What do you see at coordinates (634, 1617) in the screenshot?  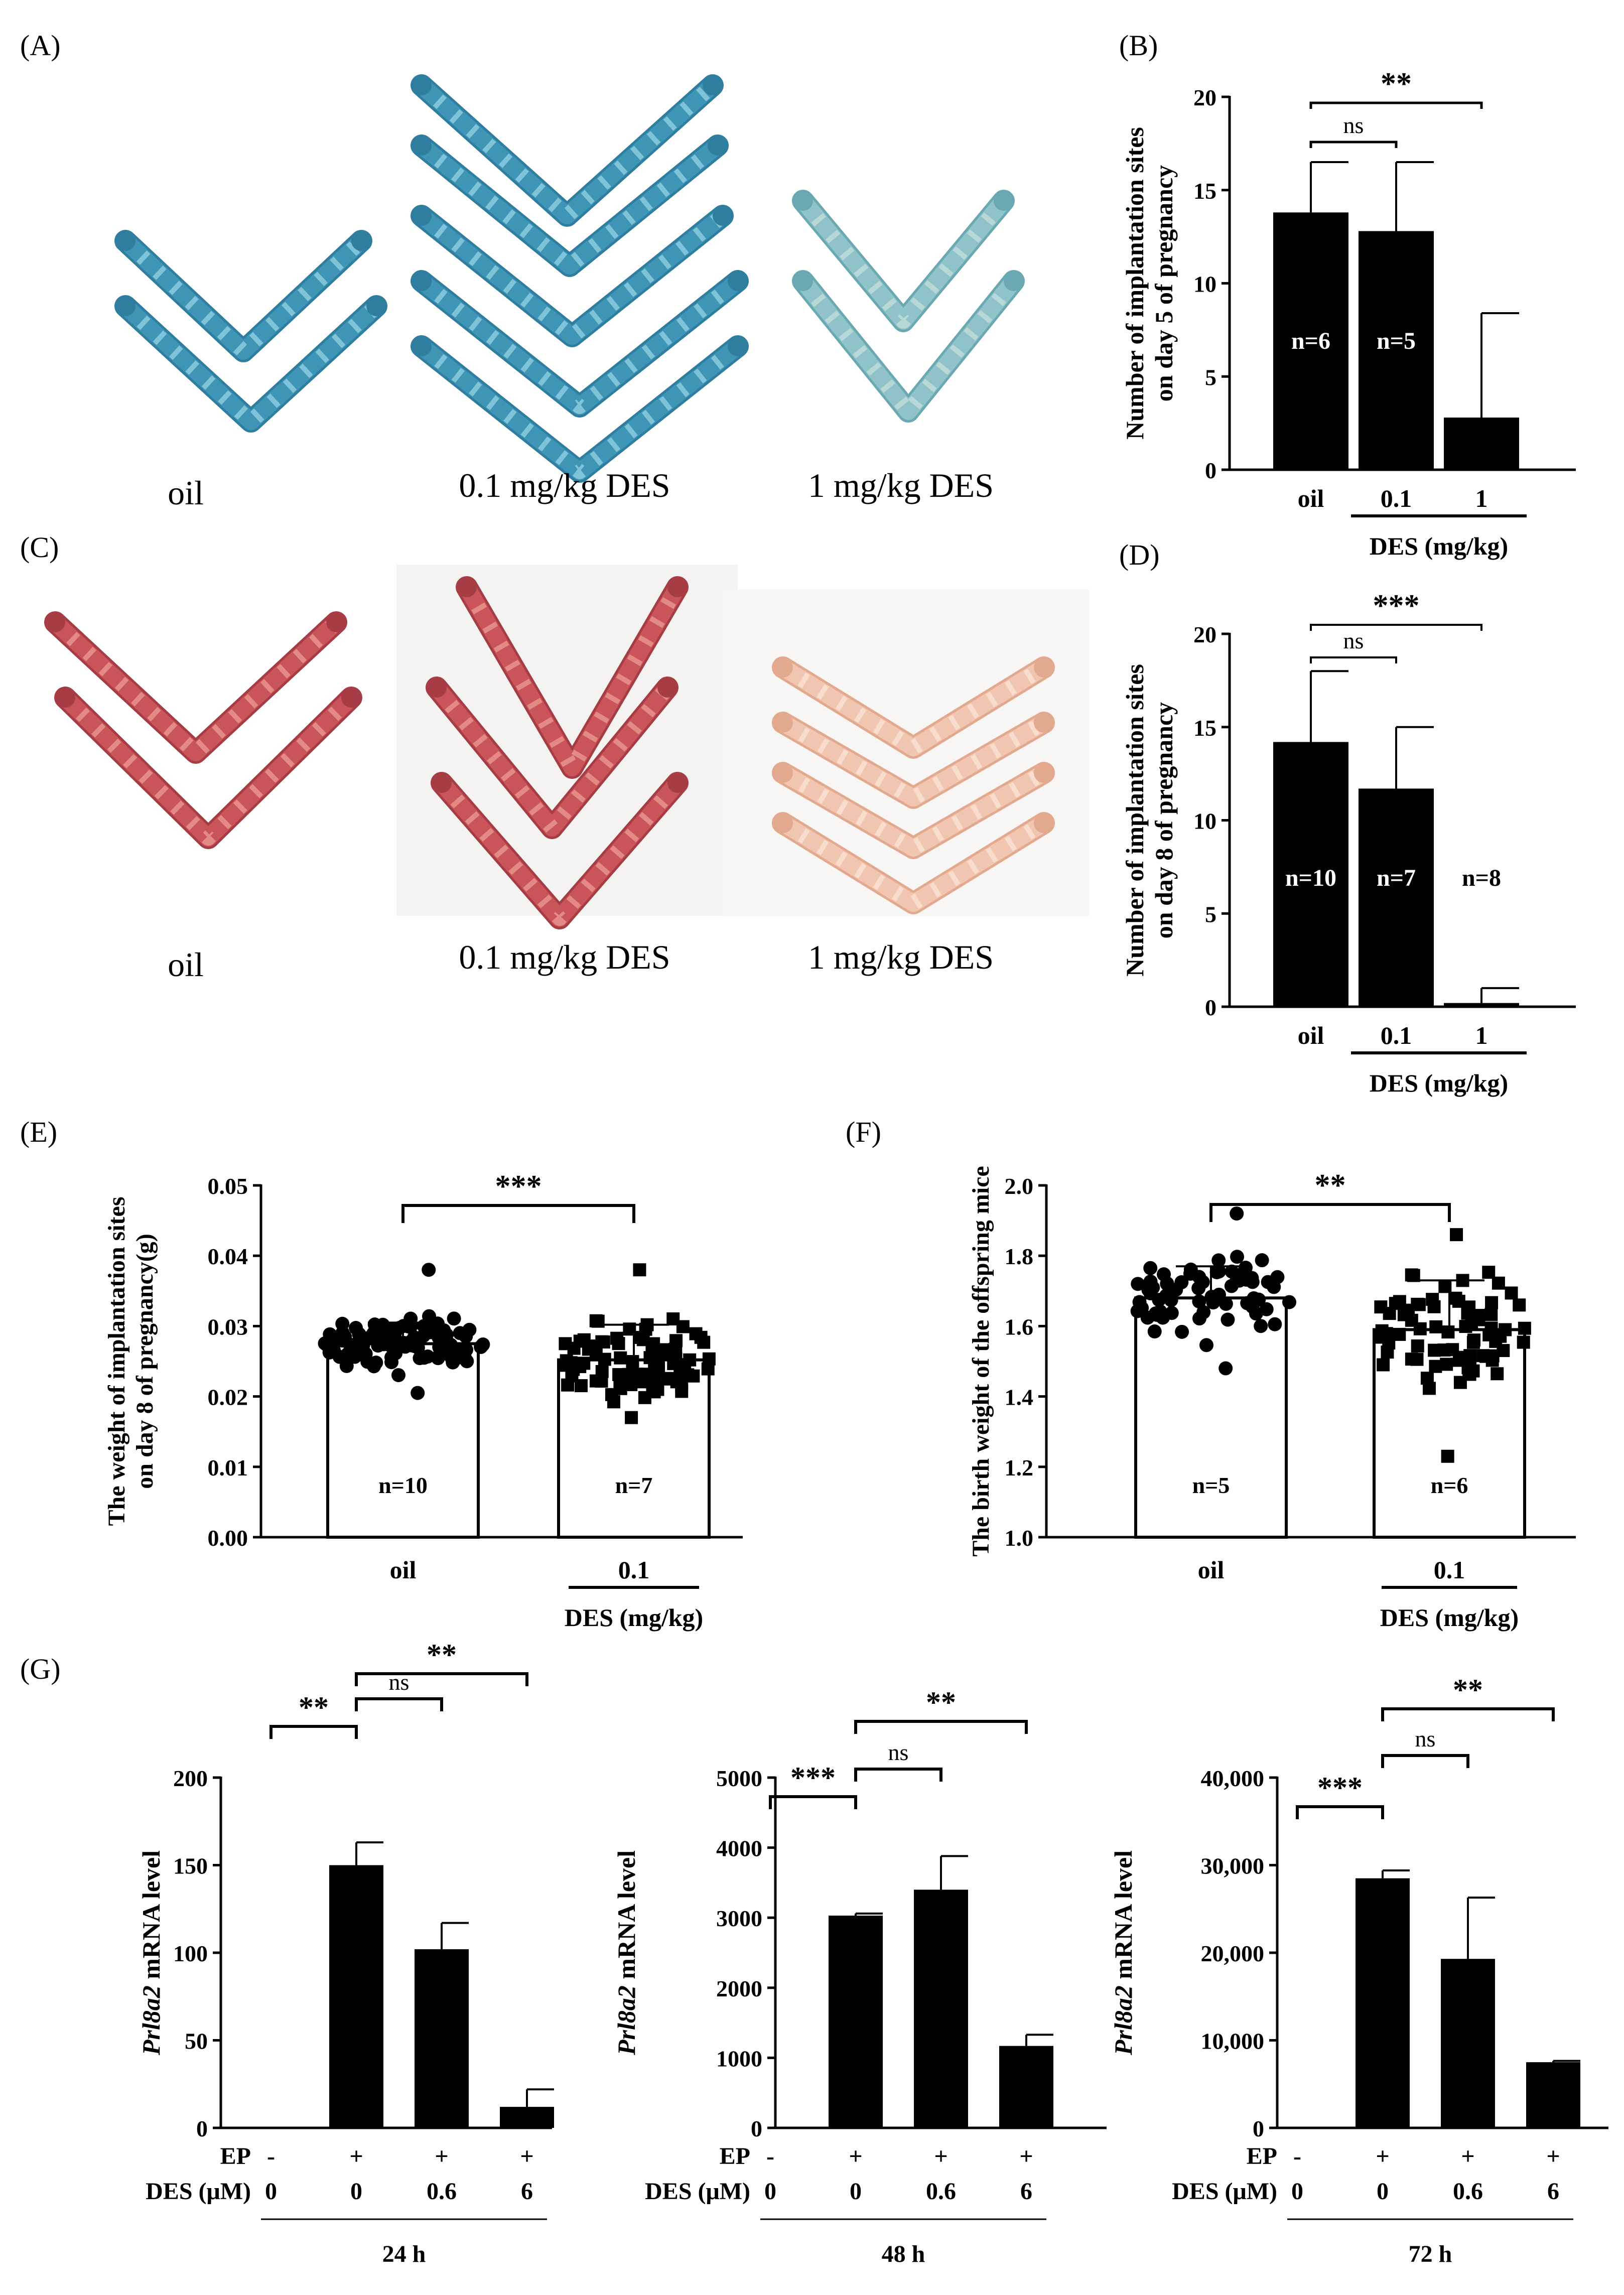 I see `group-label: DES (mg/kg)` at bounding box center [634, 1617].